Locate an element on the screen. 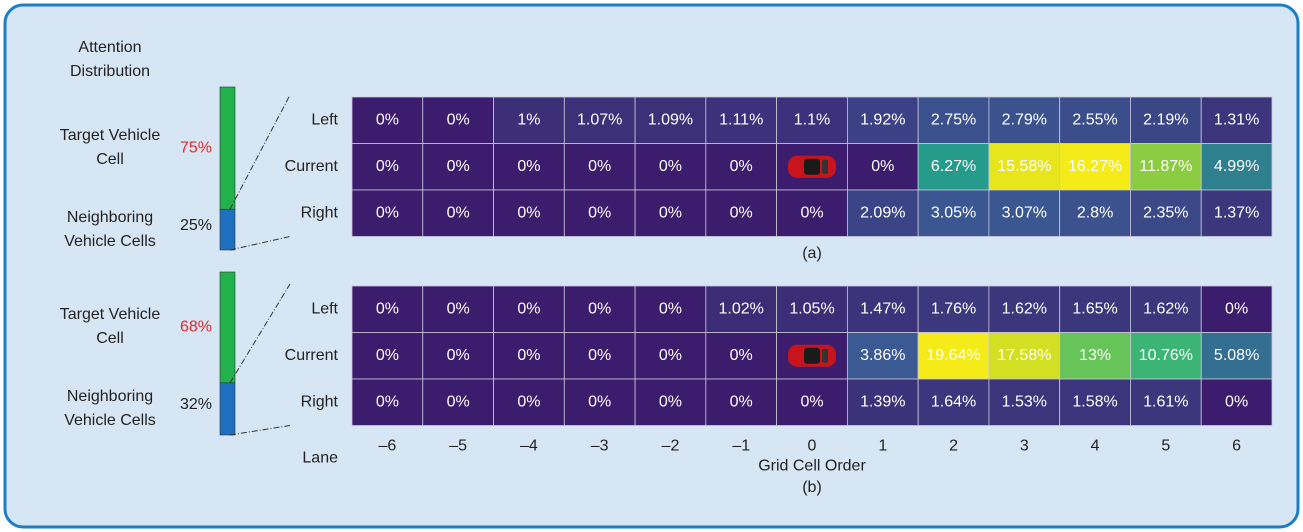  x-axis-label: Grid Cell Order is located at coordinates (812, 466).